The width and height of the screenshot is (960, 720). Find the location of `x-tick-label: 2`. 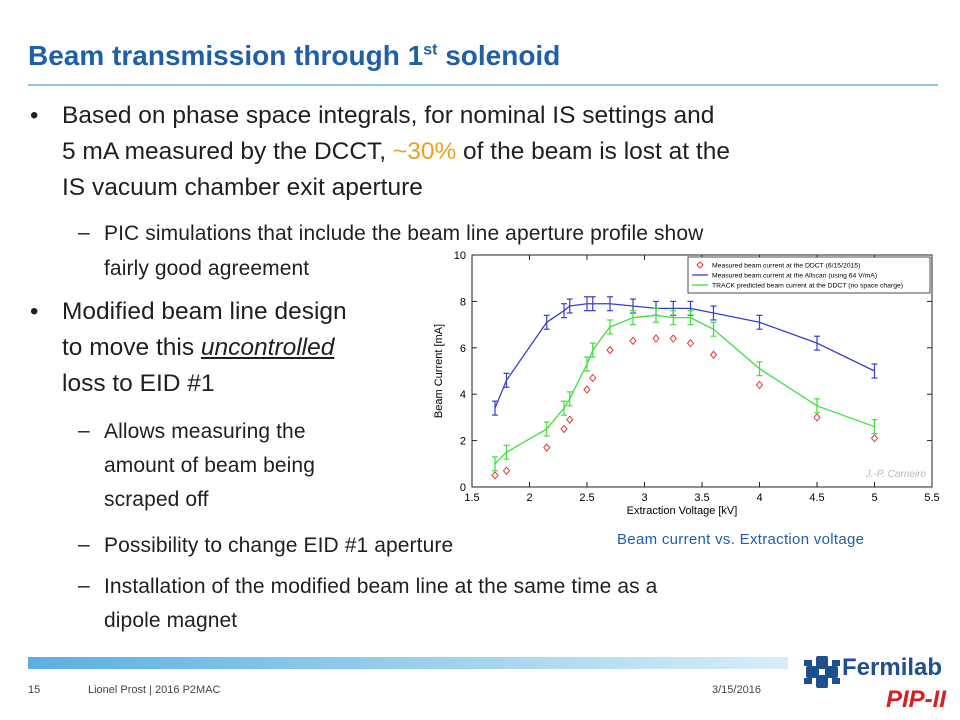

x-tick-label: 2 is located at coordinates (529, 498).